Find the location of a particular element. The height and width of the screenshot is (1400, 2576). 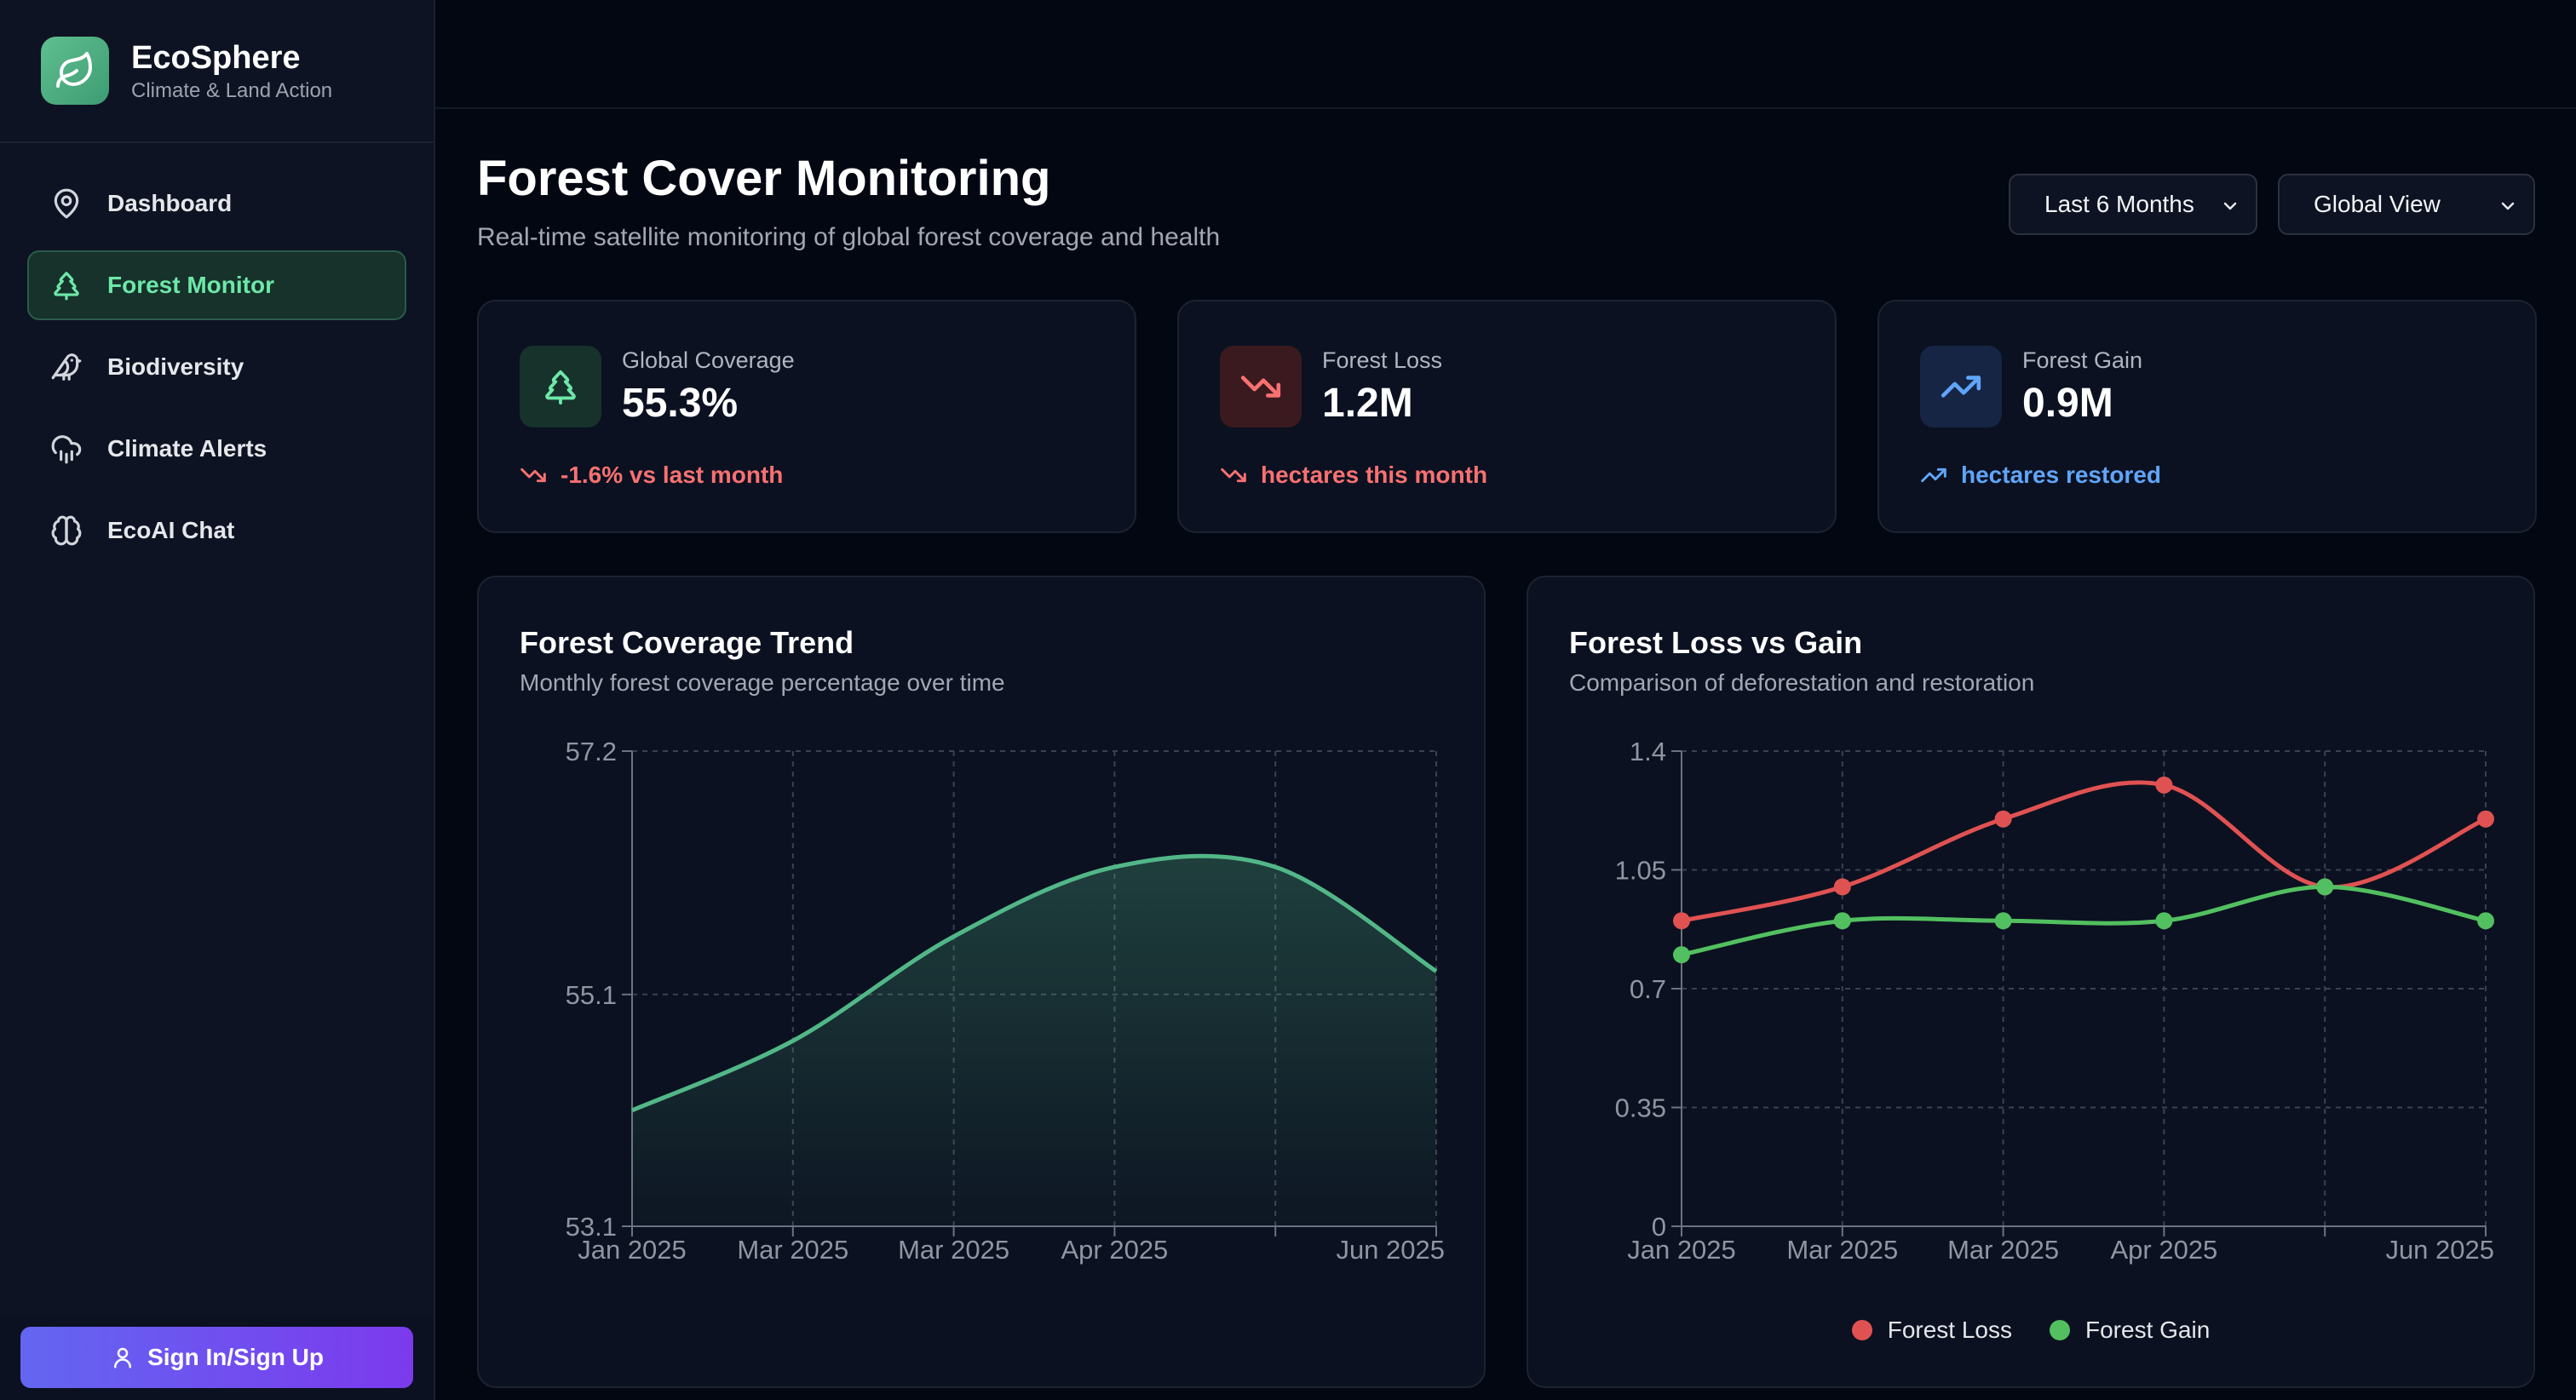

signin-label: Sign In/Sign Up is located at coordinates (235, 1357).